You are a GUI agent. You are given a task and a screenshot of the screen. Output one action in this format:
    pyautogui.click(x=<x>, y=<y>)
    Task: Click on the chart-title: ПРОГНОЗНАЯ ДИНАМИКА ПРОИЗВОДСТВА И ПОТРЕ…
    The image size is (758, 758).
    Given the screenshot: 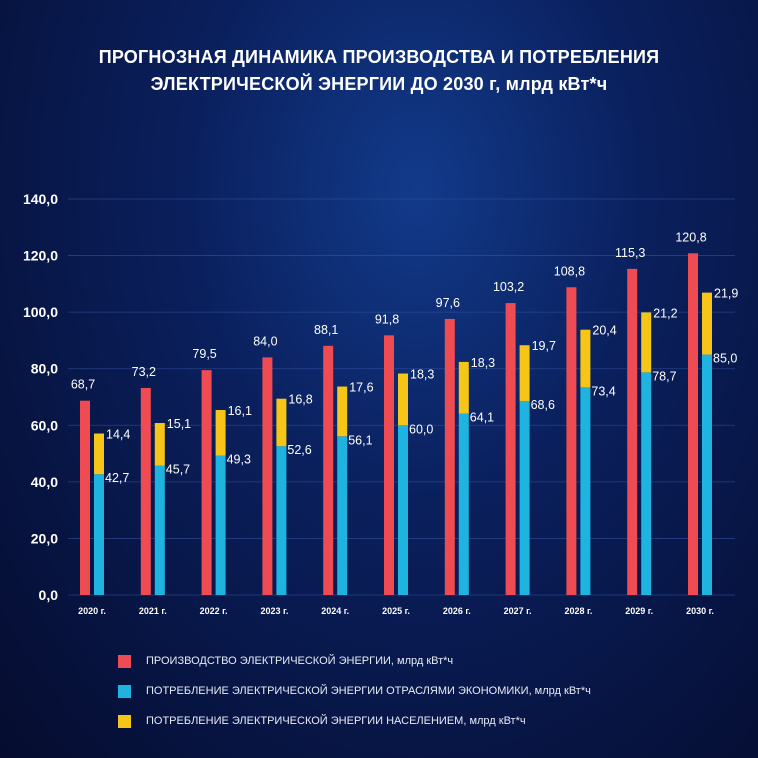 What is the action you would take?
    pyautogui.click(x=379, y=71)
    